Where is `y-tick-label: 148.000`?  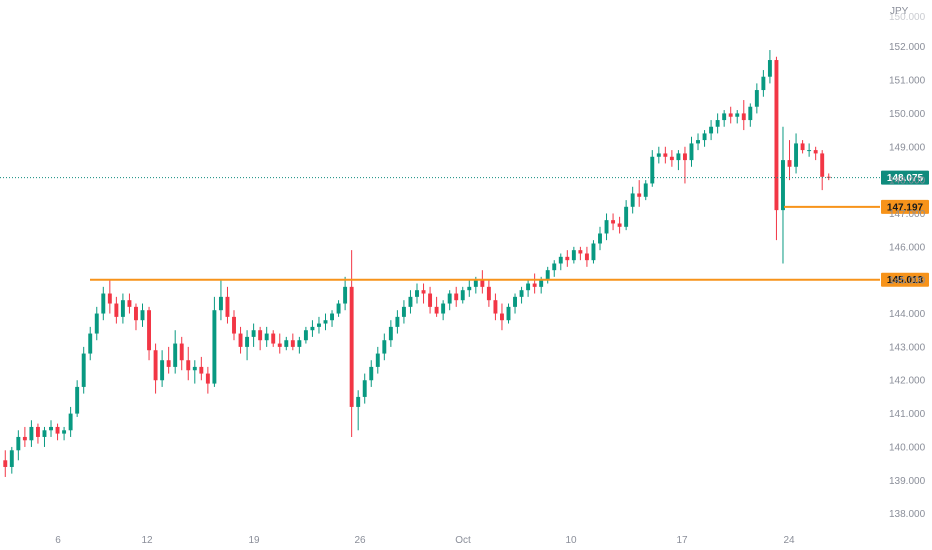
y-tick-label: 148.000 is located at coordinates (907, 181).